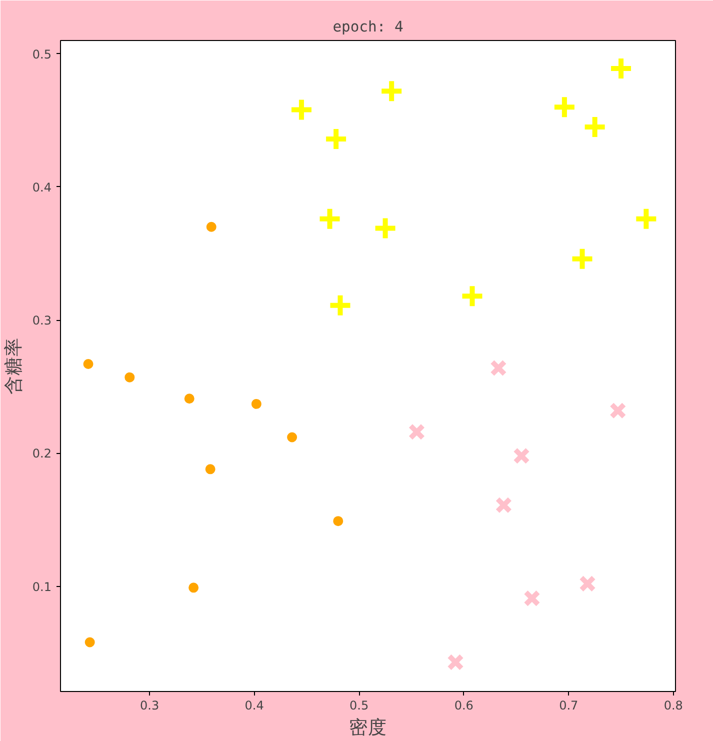 This screenshot has height=741, width=713. I want to click on y-axis-title: 含糖率, so click(13, 366).